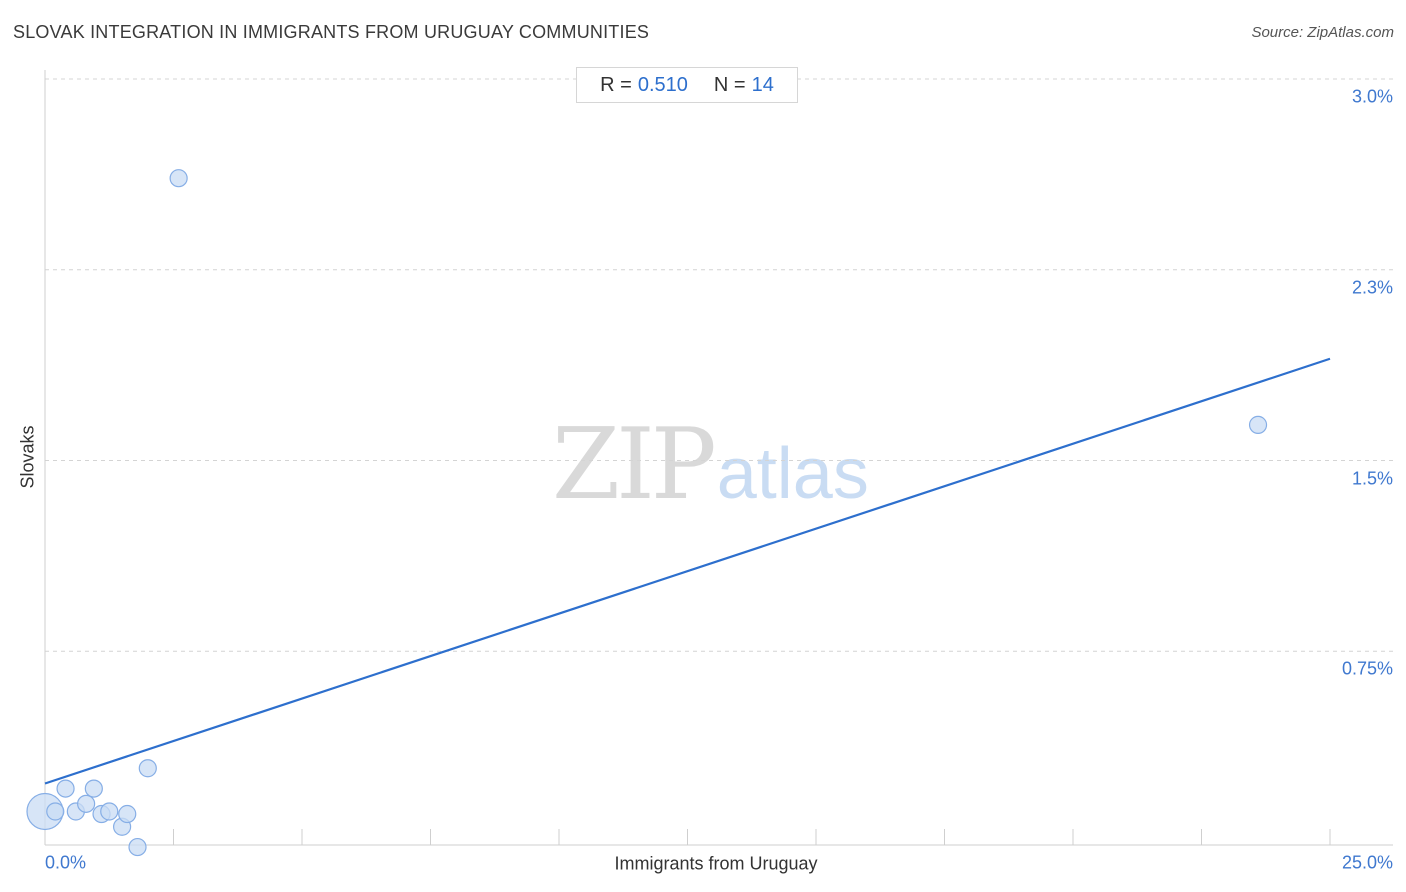 This screenshot has height=892, width=1406. I want to click on correlation-stats-box: R = 0.510 N = 14, so click(687, 85).